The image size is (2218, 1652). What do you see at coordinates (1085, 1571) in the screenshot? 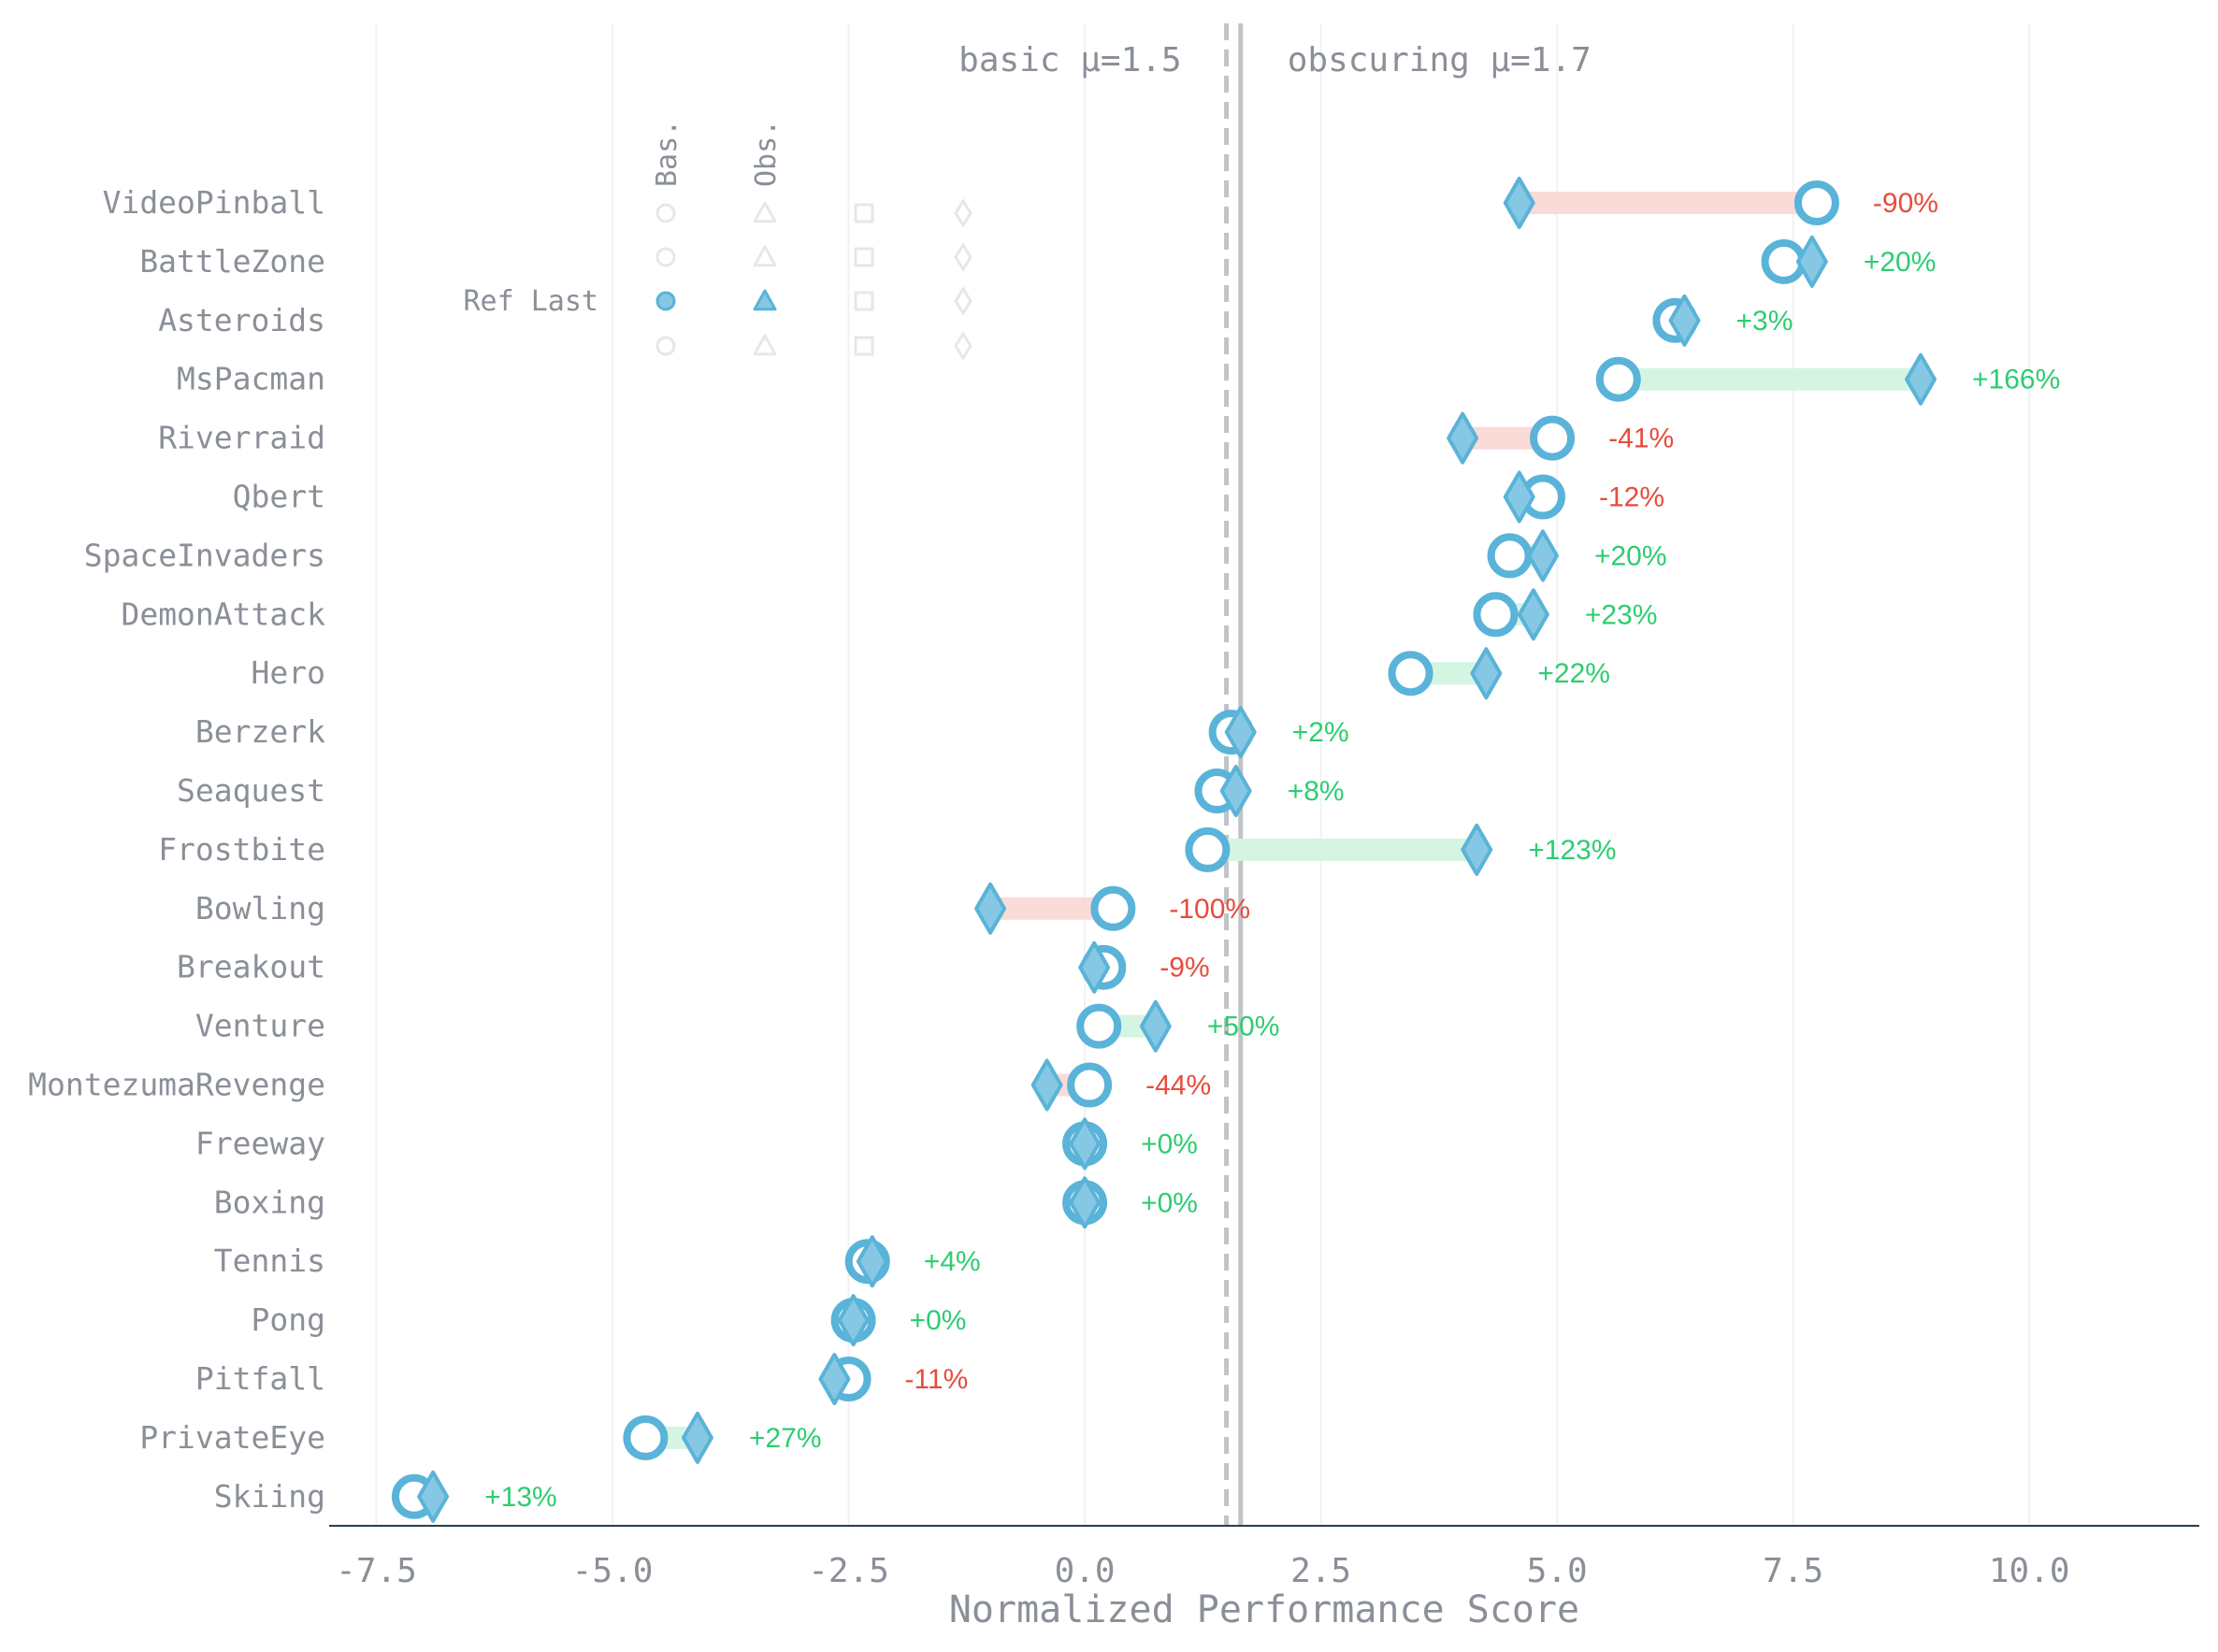
I see `x-tick-label: 0.0` at bounding box center [1085, 1571].